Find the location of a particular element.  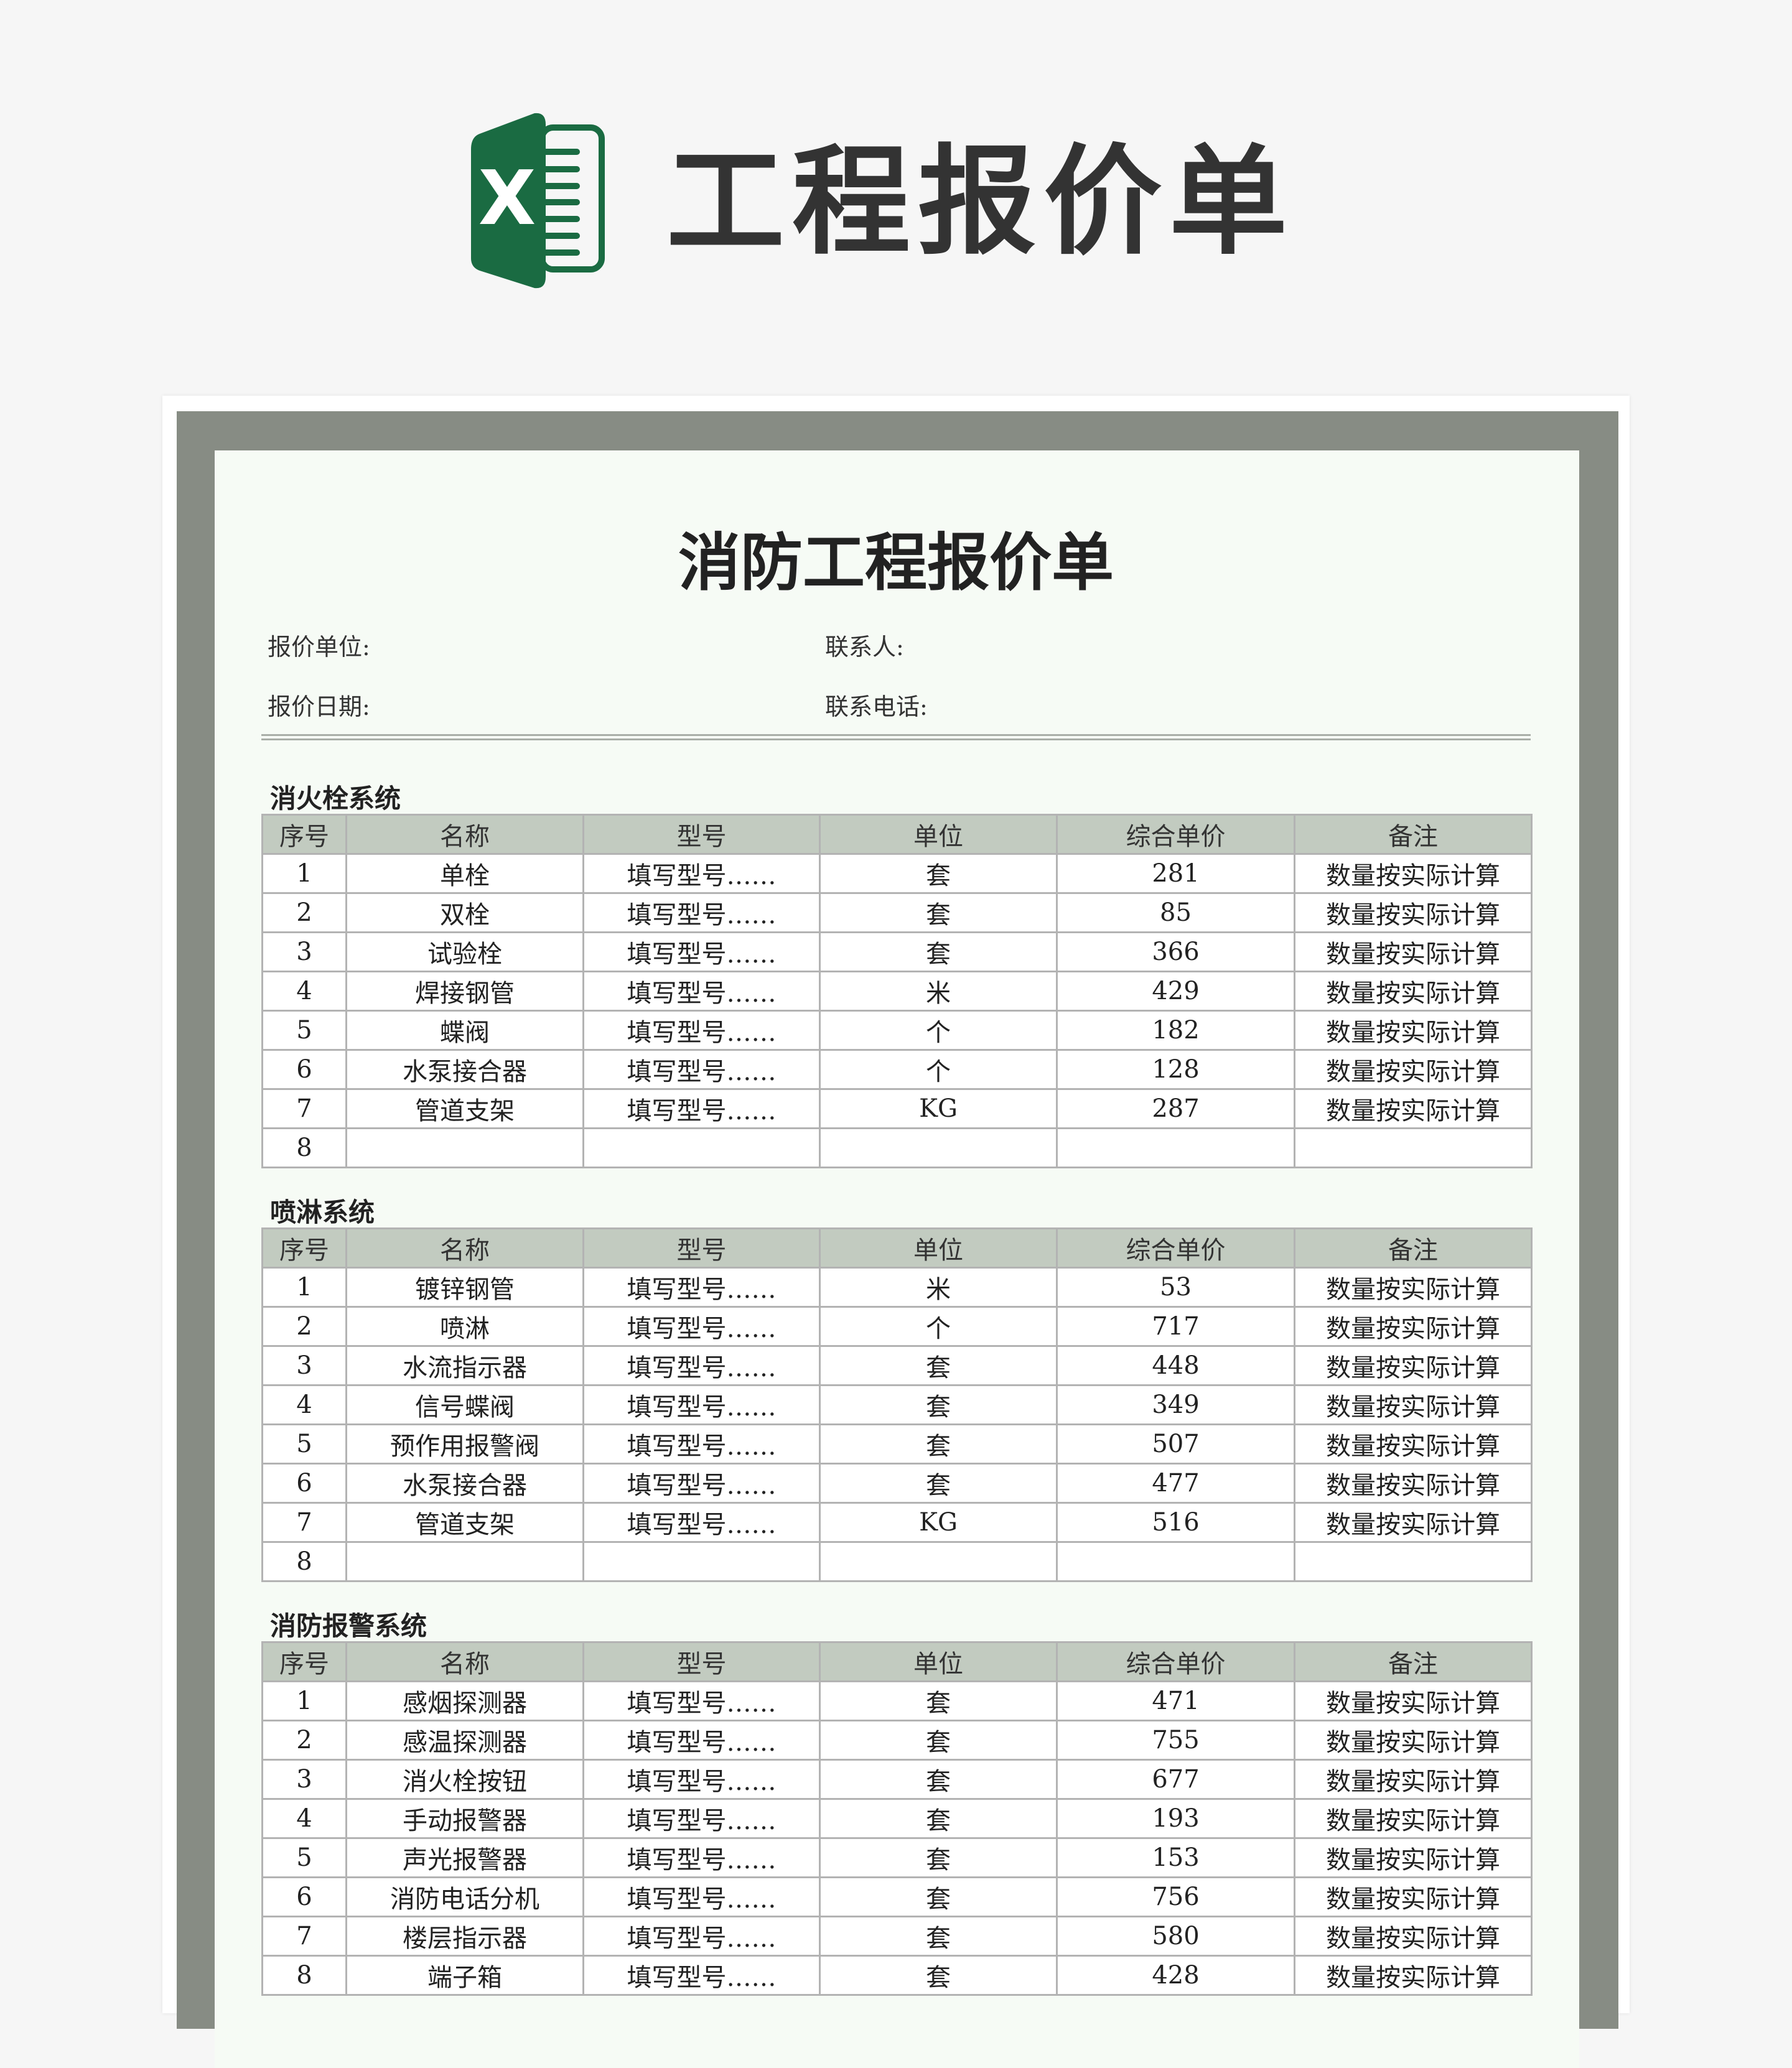

cell-price: 755 is located at coordinates (1175, 1741).